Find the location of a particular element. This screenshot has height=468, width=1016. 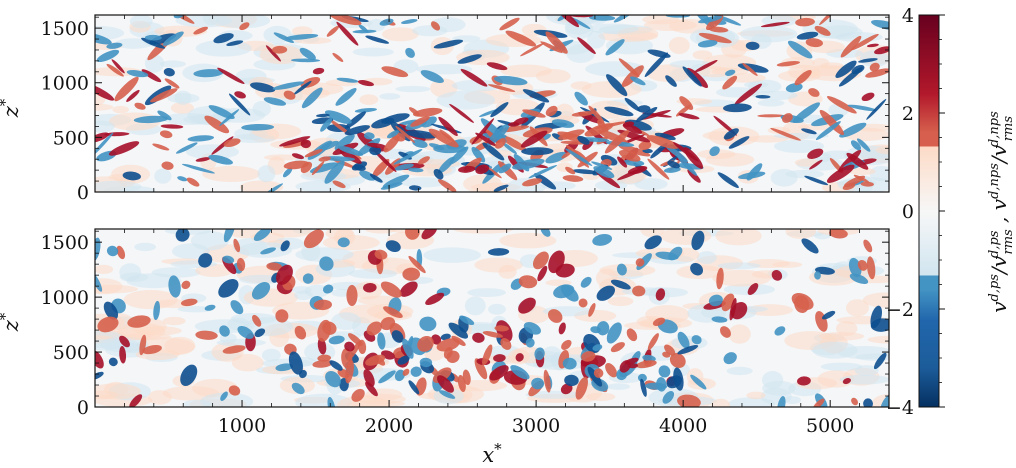

colorbar-tick-label: 0 is located at coordinates (908, 212).